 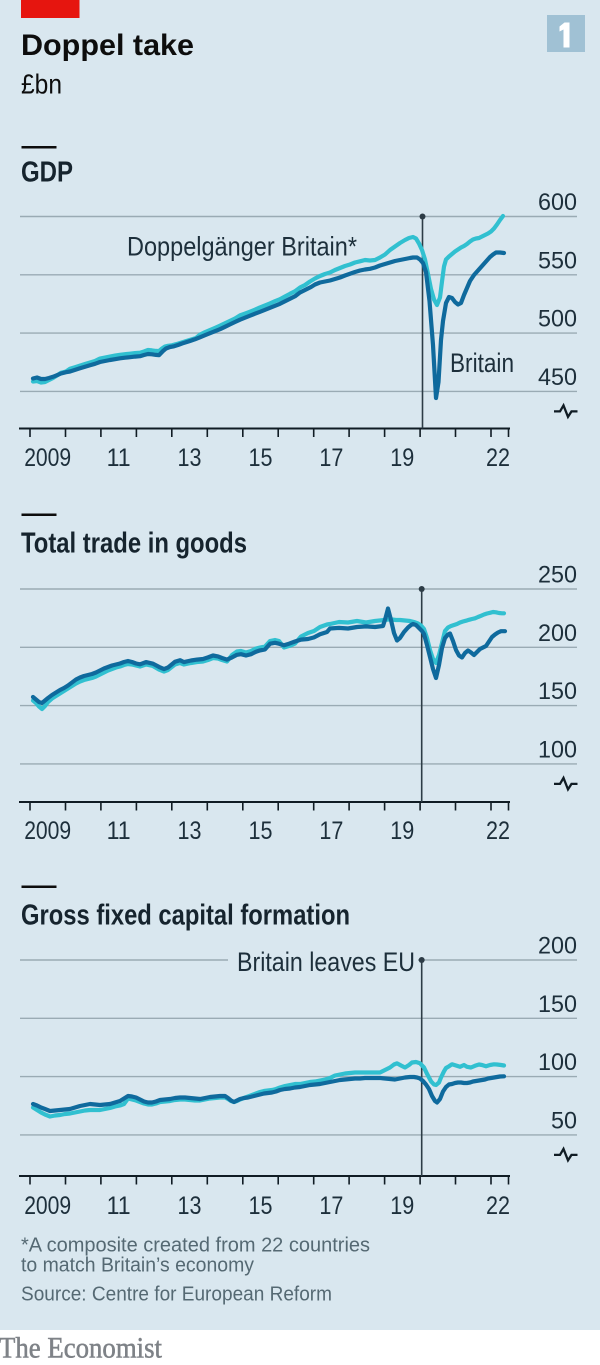 What do you see at coordinates (195, 1246) in the screenshot?
I see `svg-text:*A composite created from 22 c: *A composite created from 22 countries` at bounding box center [195, 1246].